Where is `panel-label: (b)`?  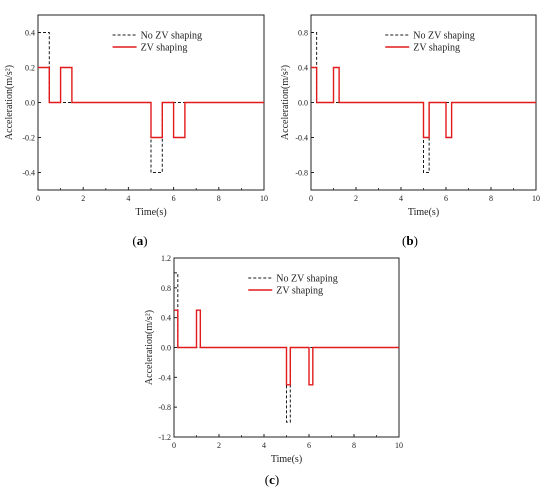 panel-label: (b) is located at coordinates (410, 240).